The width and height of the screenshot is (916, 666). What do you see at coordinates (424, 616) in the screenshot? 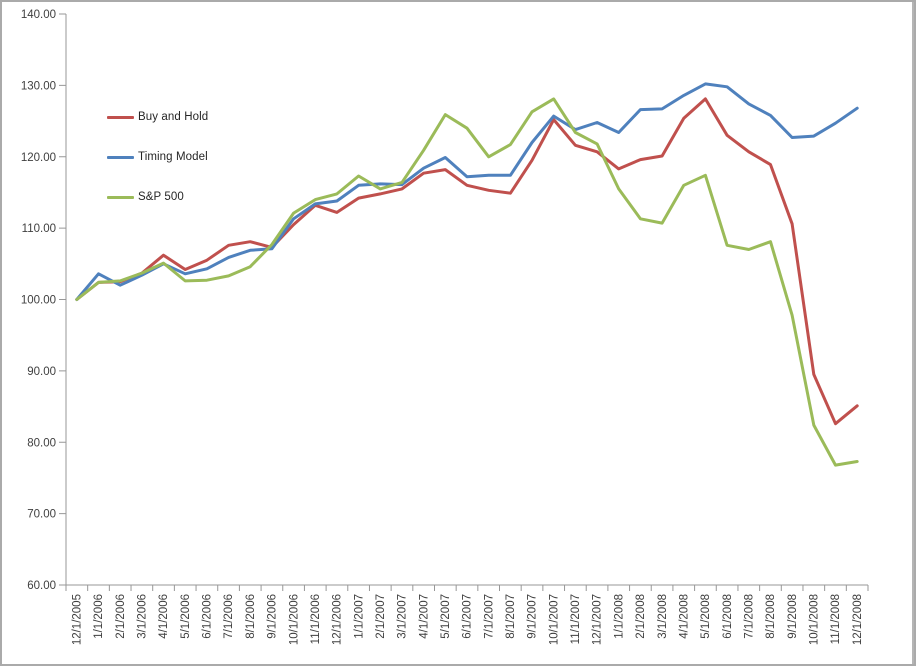
I see `x-axis-tick-label: 4/1/2007` at bounding box center [424, 616].